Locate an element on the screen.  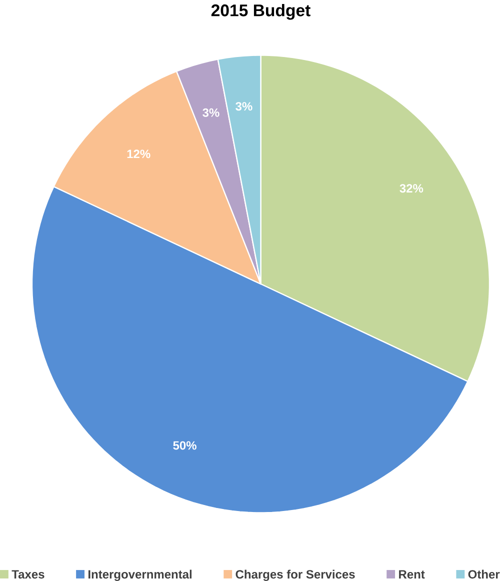
data-label: 12% is located at coordinates (138, 154).